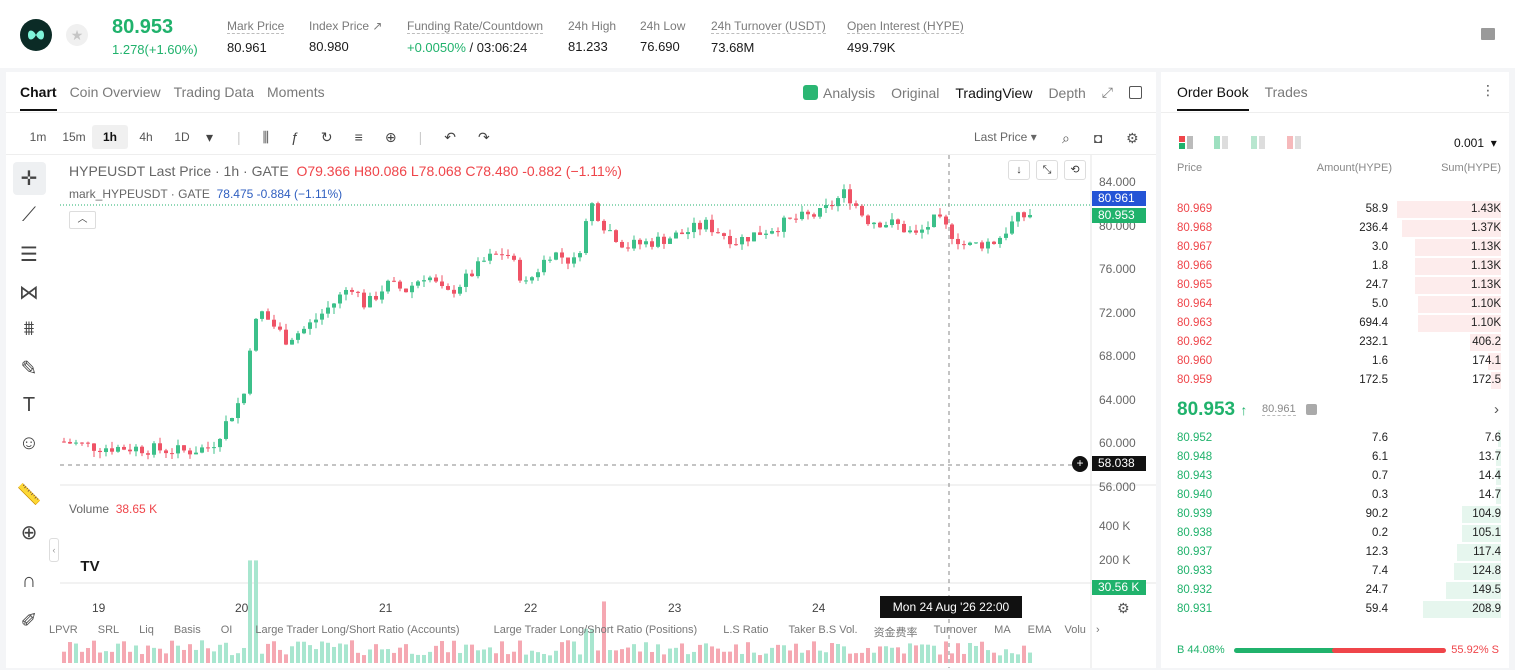 The image size is (1515, 670). Describe the element at coordinates (1002, 630) in the screenshot. I see `indicator-ma: MA` at that location.